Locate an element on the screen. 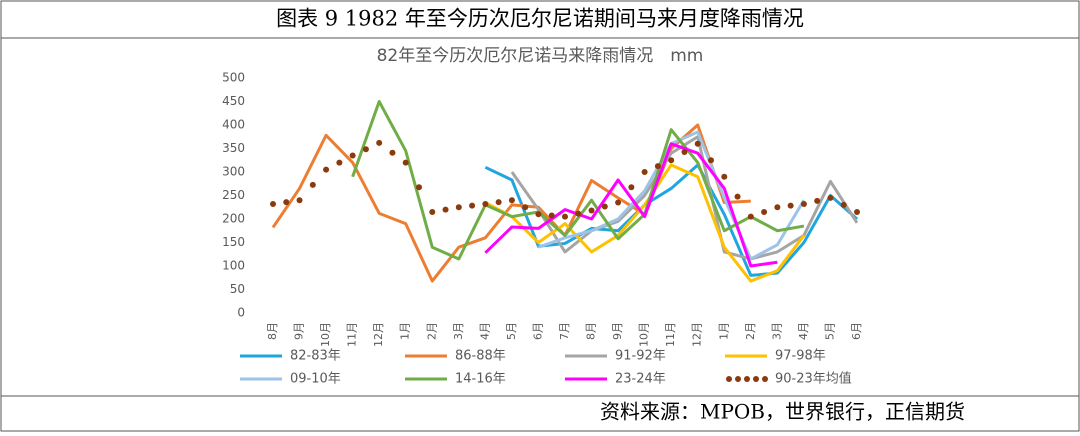 Image resolution: width=1080 pixels, height=436 pixels. legend-label: 09-10年 is located at coordinates (315, 379).